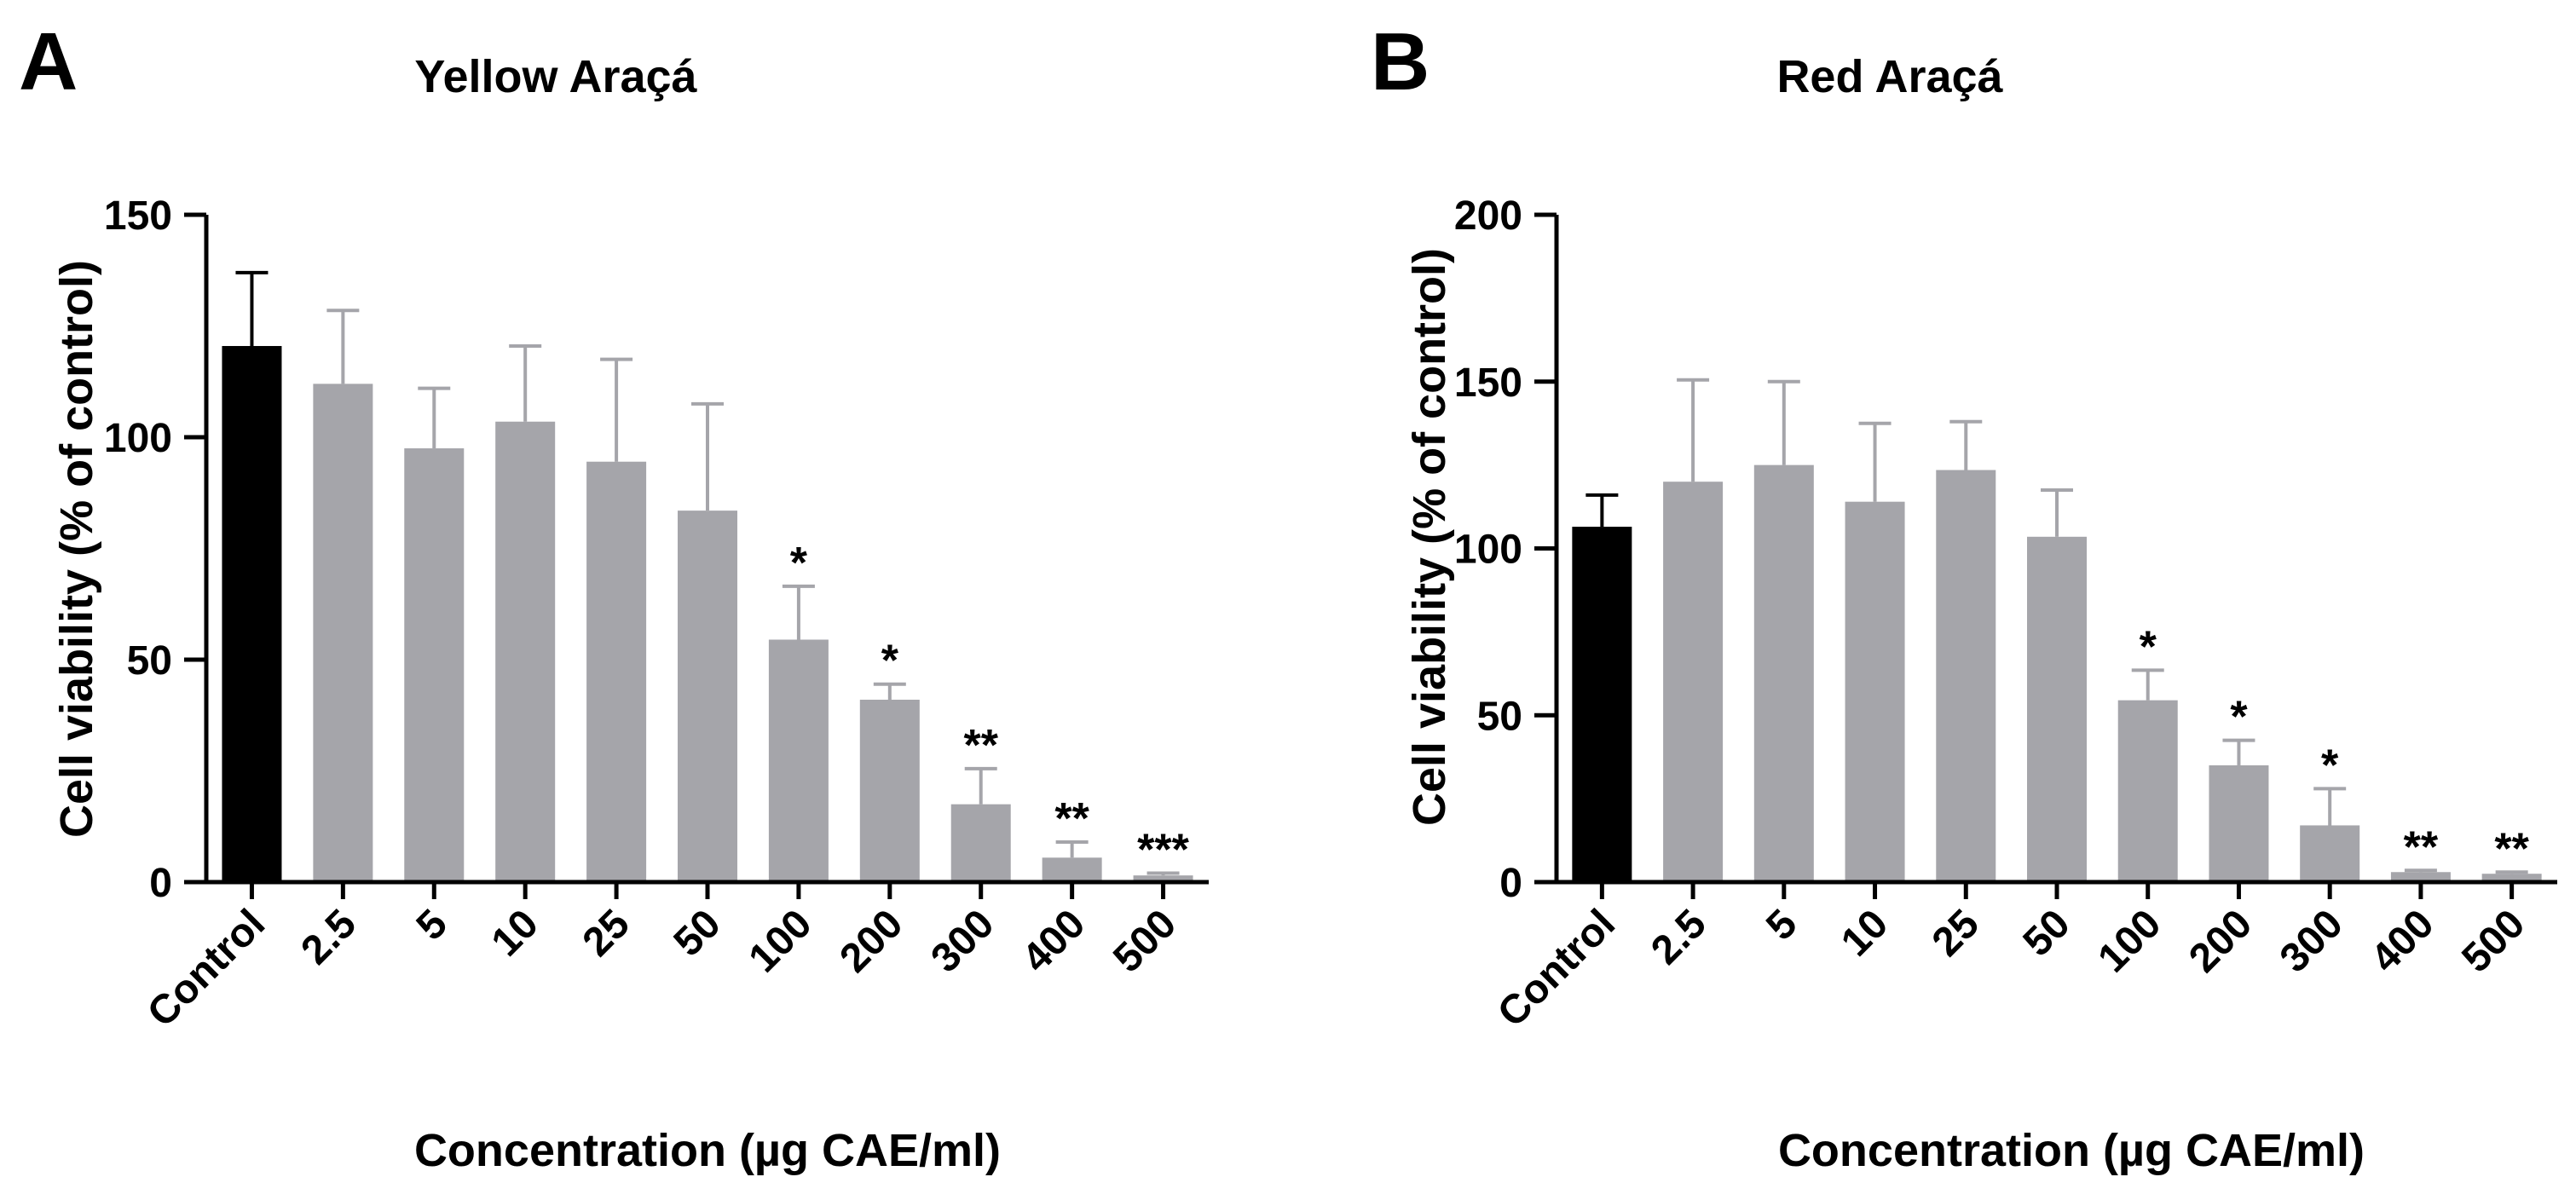  I want to click on chart-title: Red Araçá, so click(1889, 76).